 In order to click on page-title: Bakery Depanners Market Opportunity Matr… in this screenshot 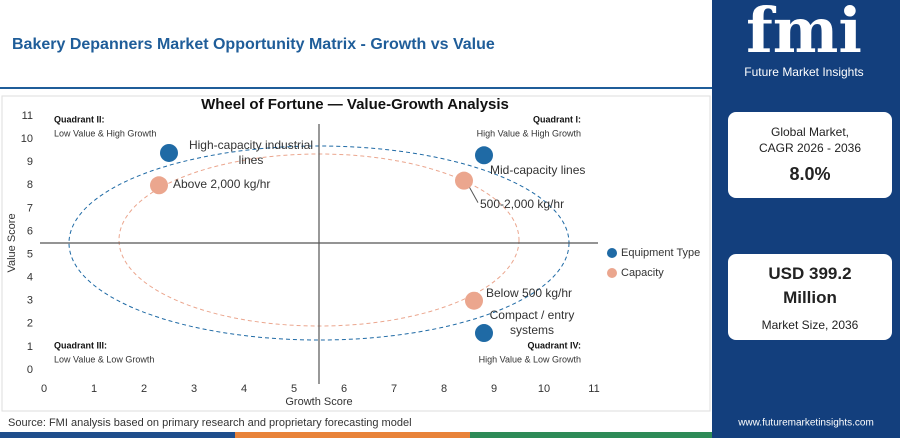, I will do `click(253, 44)`.